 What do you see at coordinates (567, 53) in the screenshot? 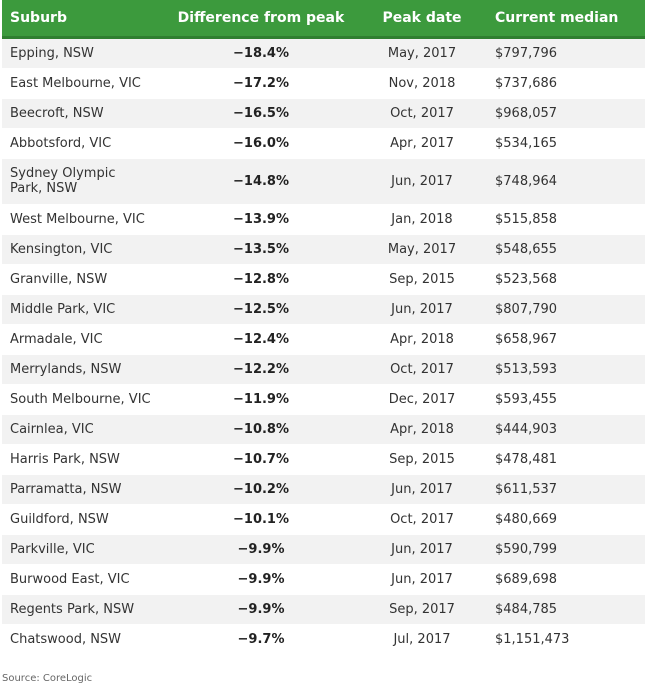
I see `cell-current-median: $797,796` at bounding box center [567, 53].